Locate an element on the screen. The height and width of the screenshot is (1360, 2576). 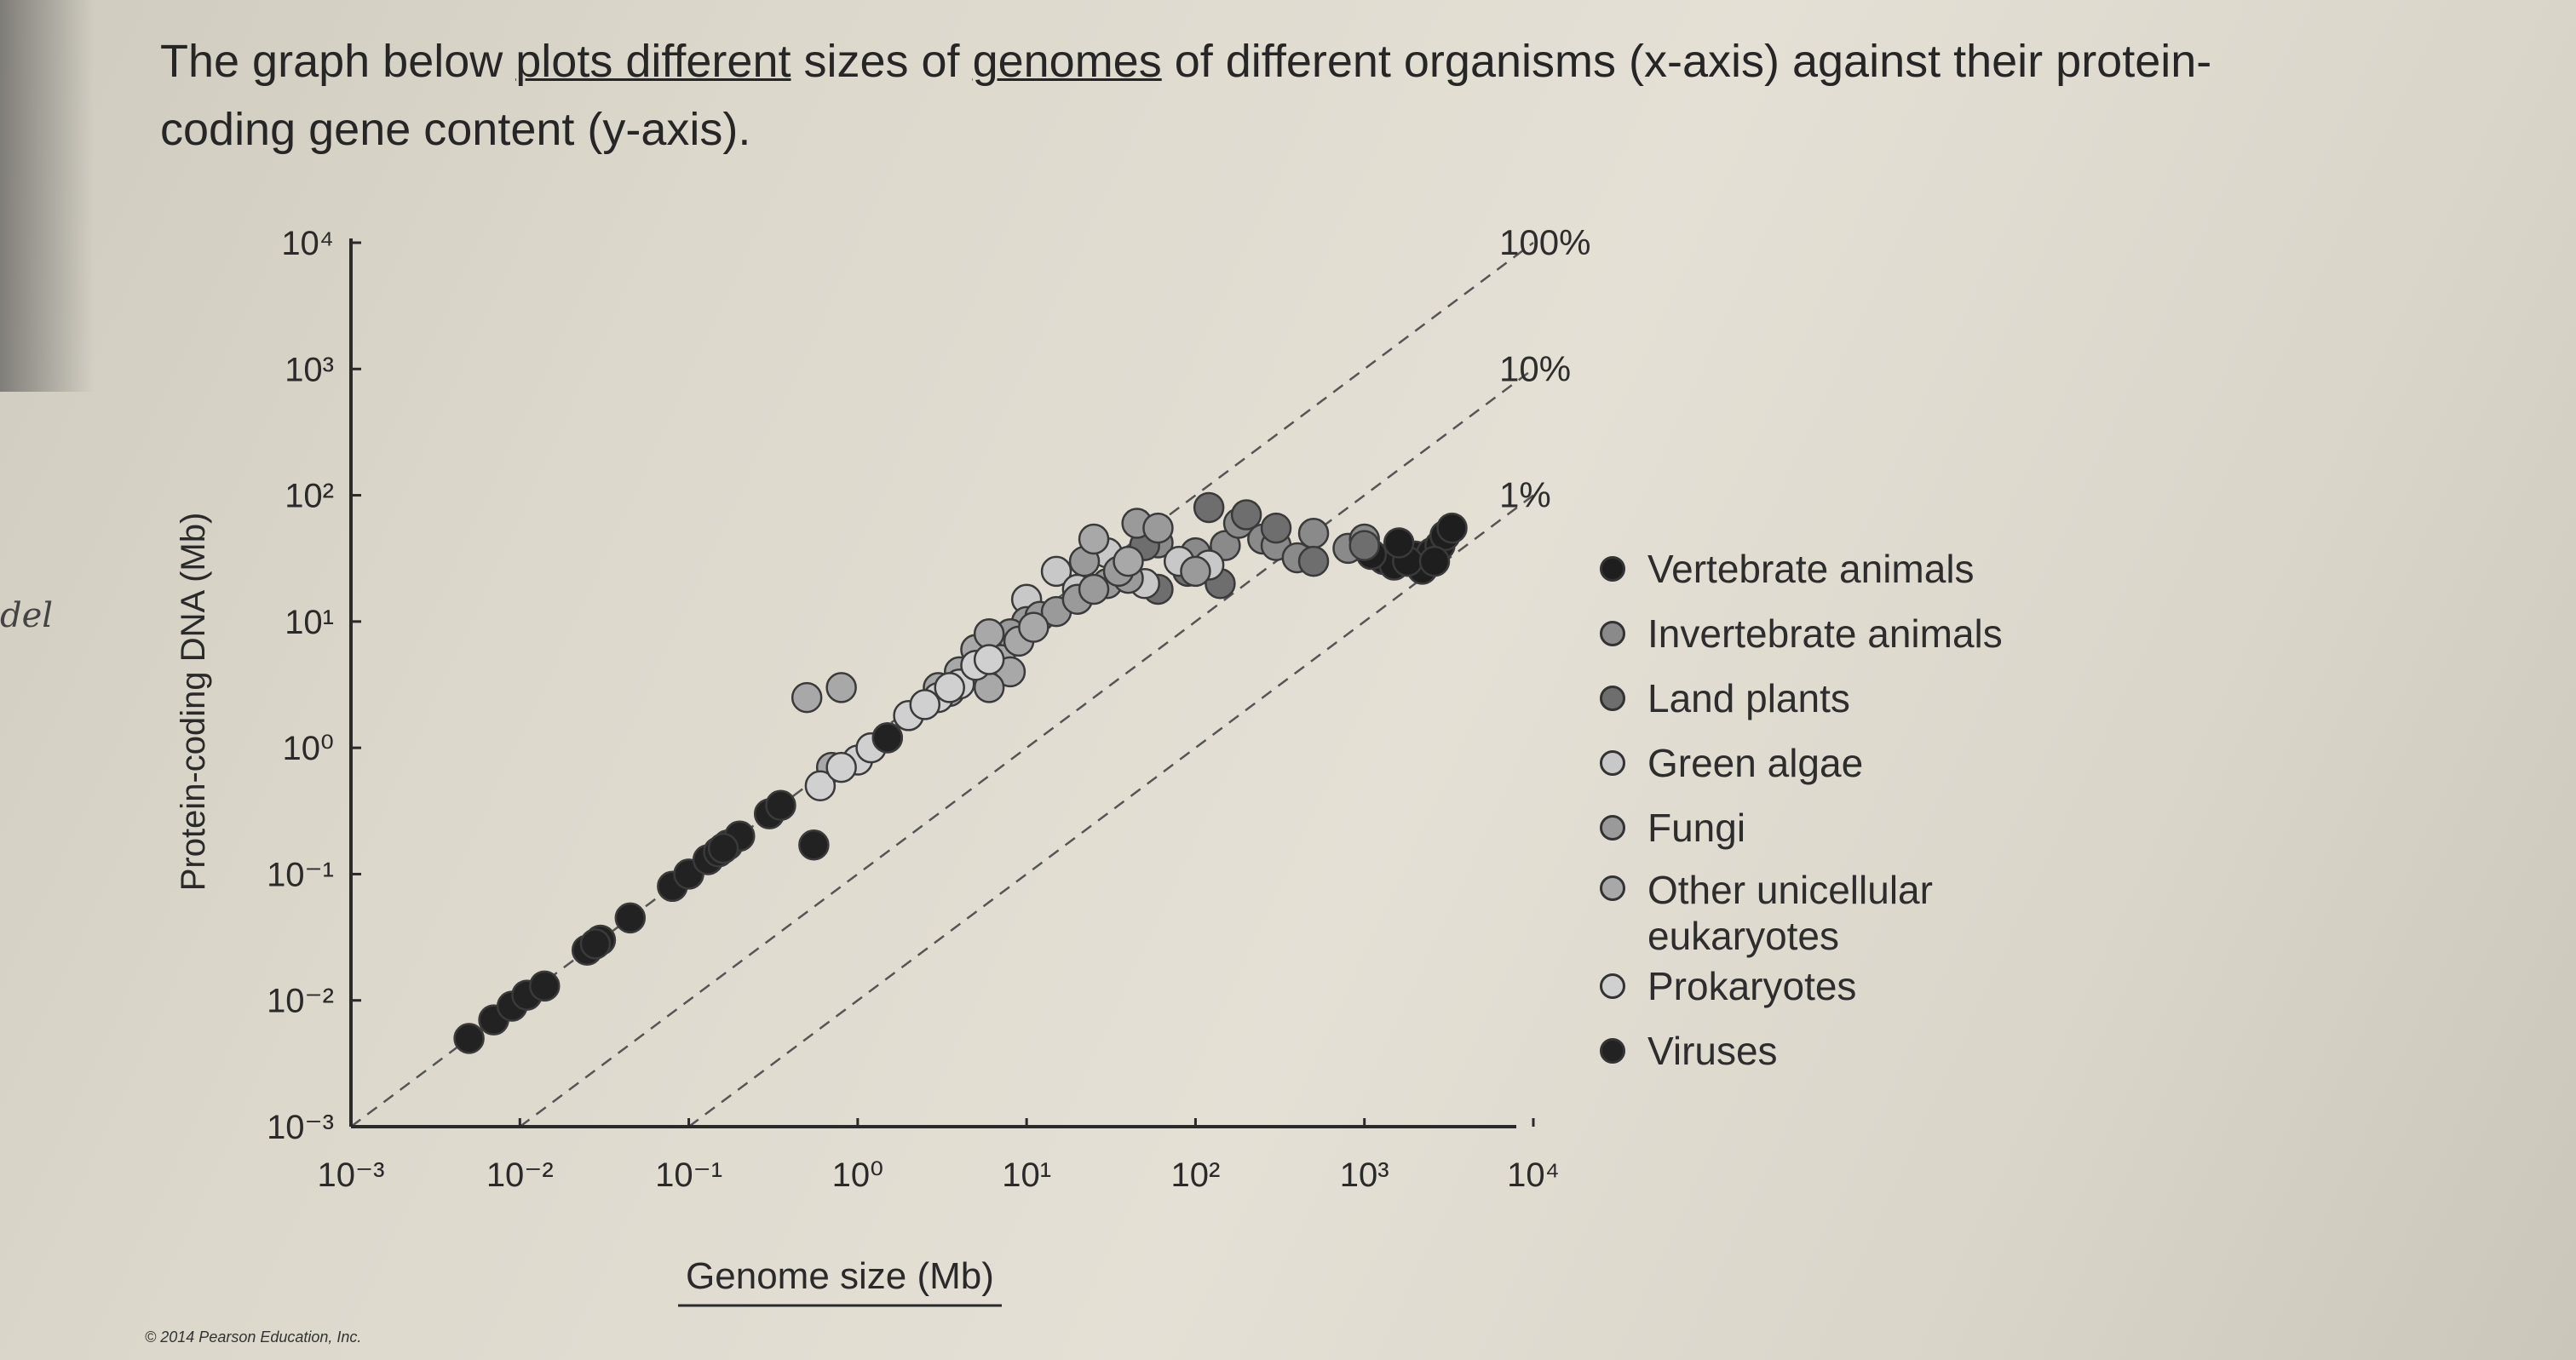
series-prokaryotes is located at coordinates (904, 723).